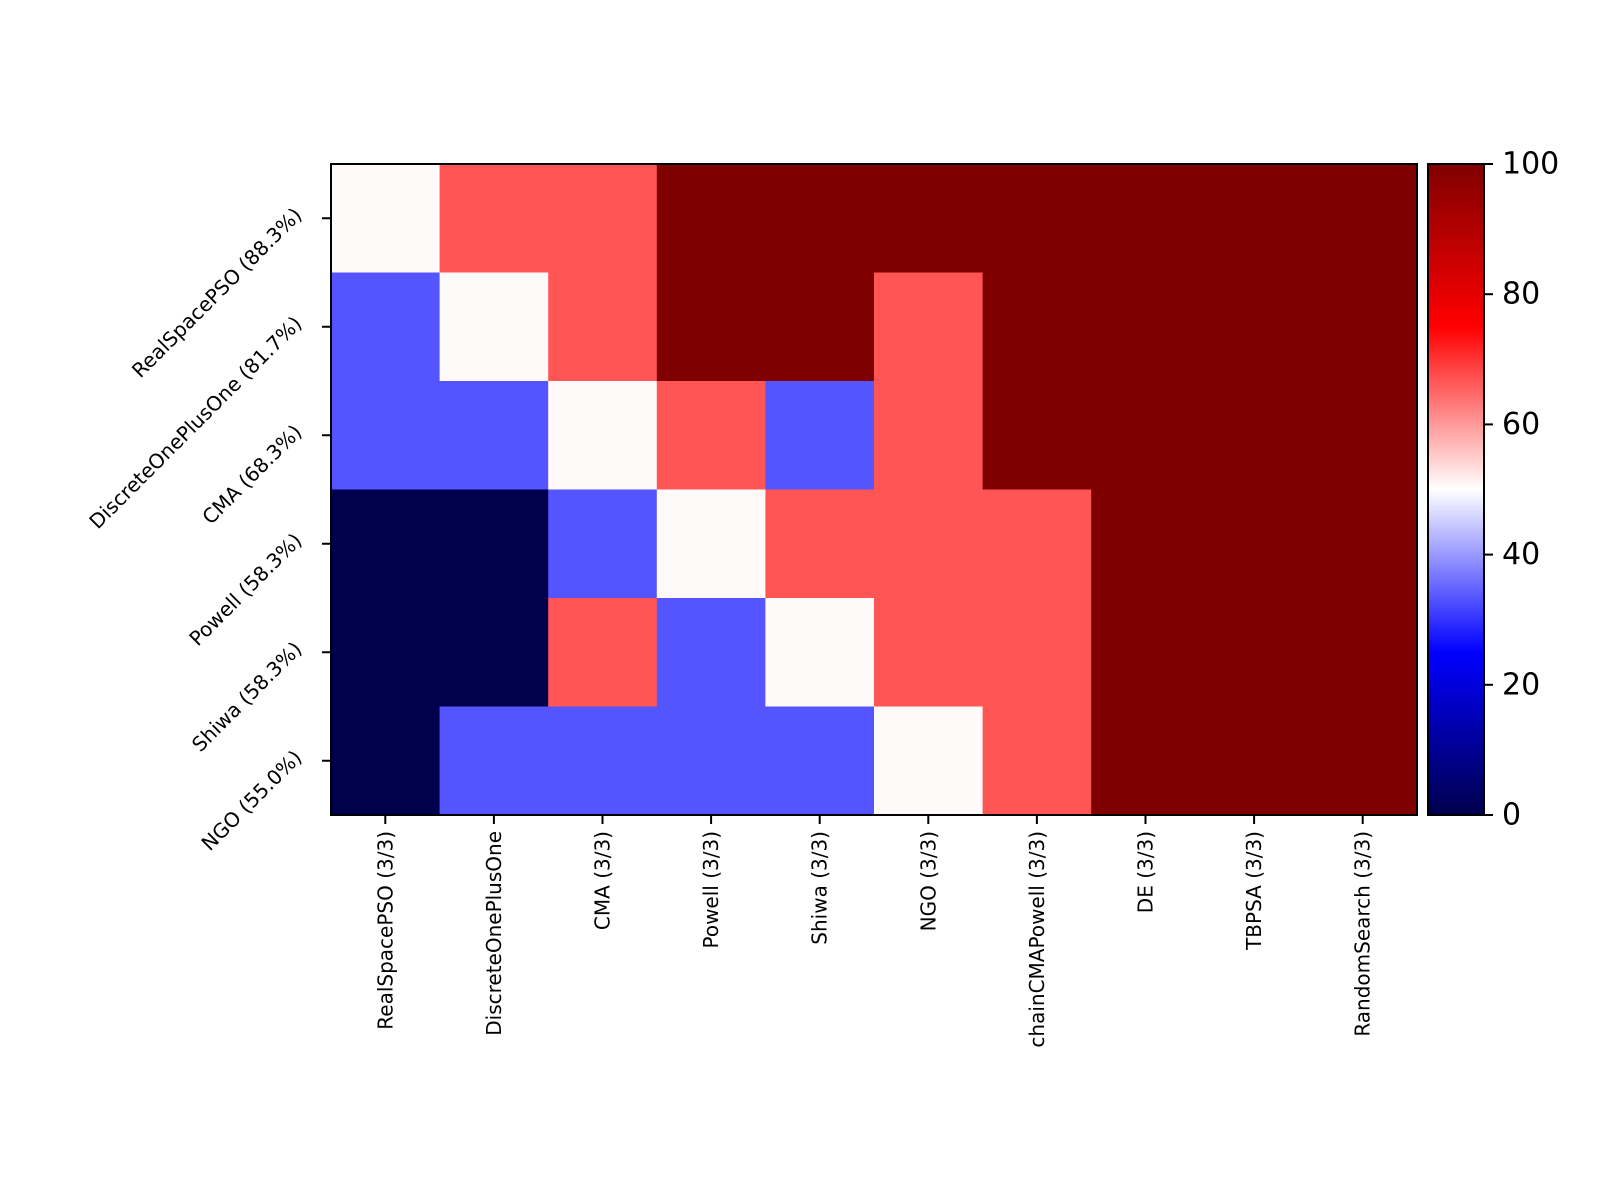  I want to click on y-tick-label: Powell (58.3%), so click(245, 589).